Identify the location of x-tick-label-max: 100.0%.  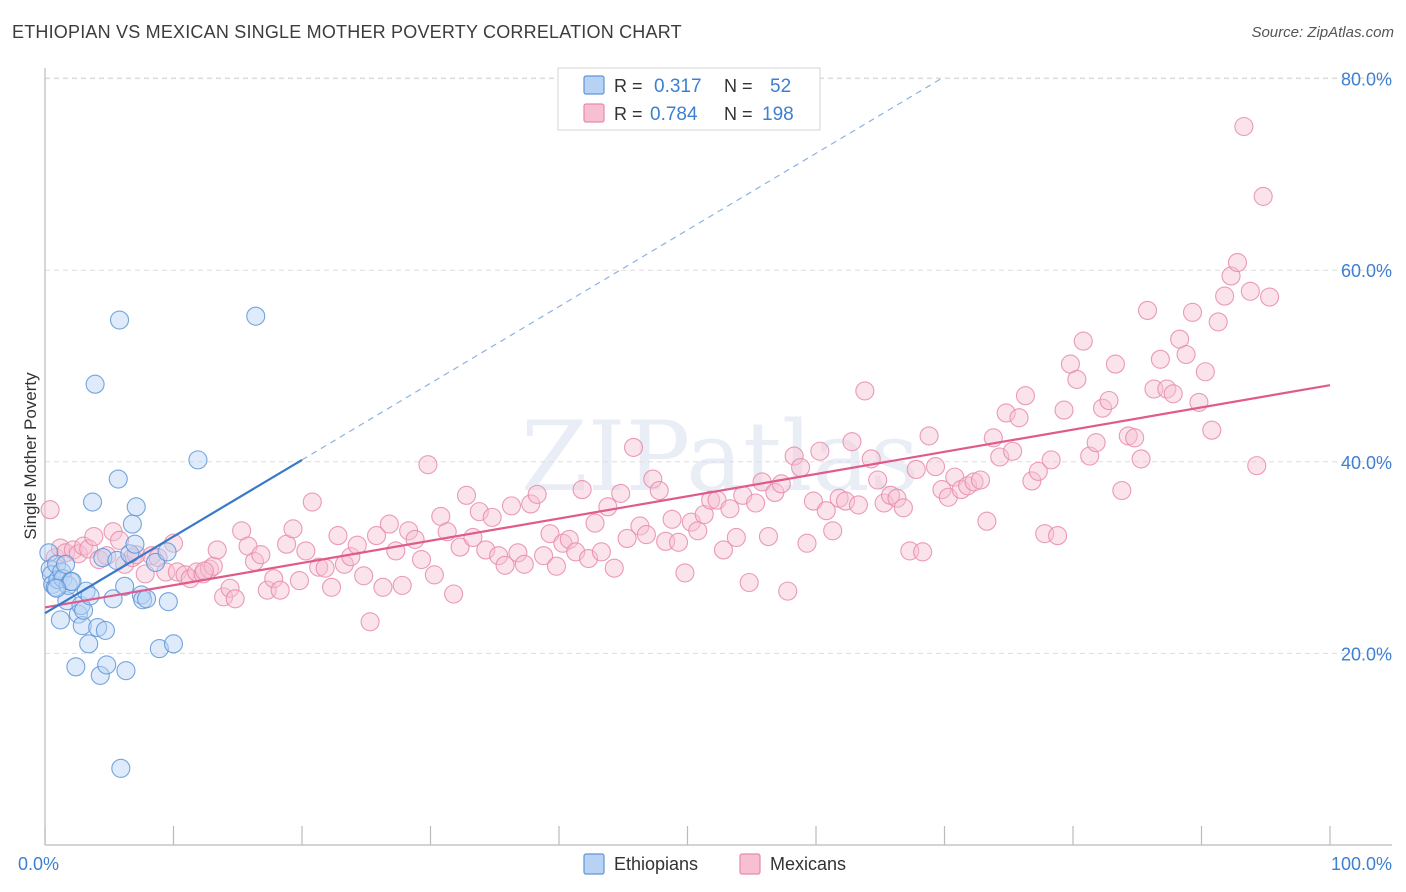
(1361, 864).